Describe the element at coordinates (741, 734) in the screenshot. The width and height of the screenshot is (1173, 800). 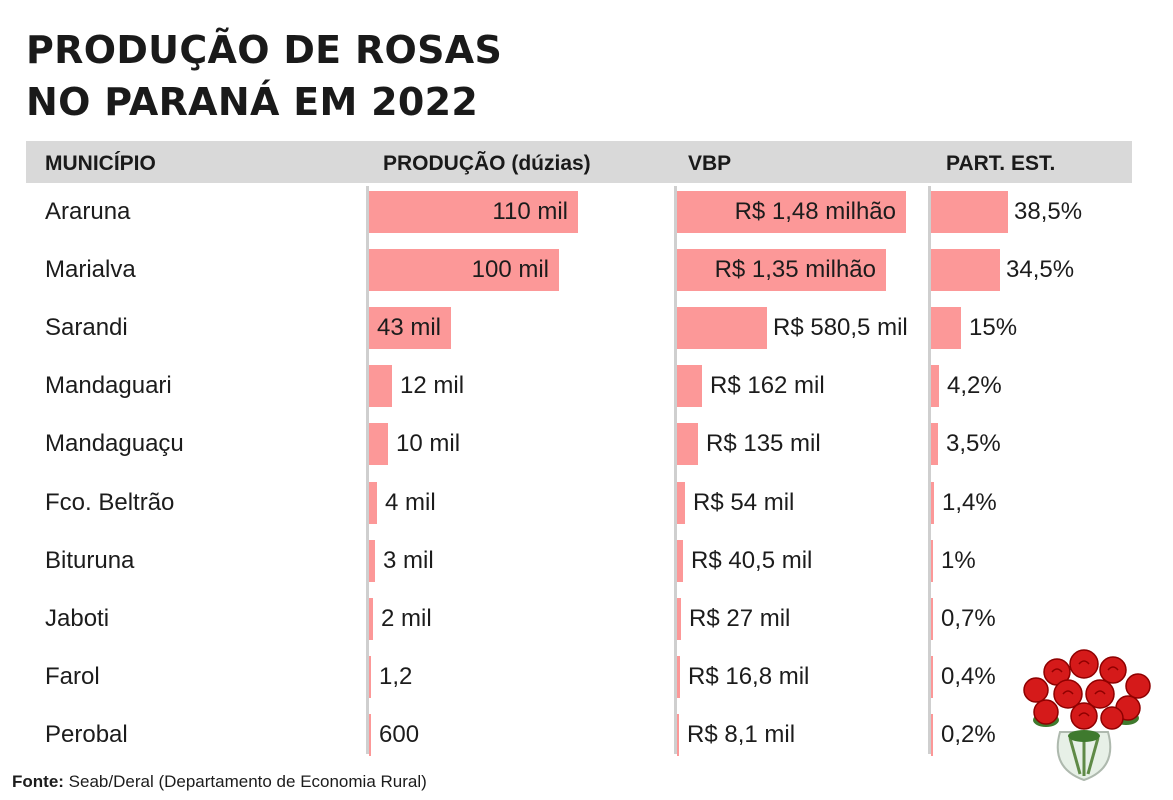
I see `vbp-value-label: R$ 8,1 mil` at that location.